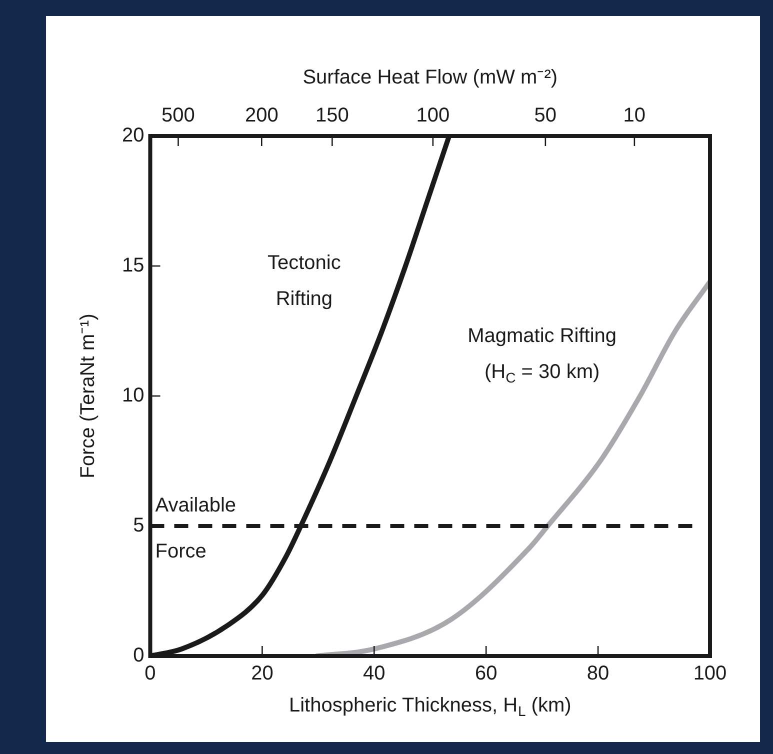 This screenshot has height=754, width=773. What do you see at coordinates (332, 115) in the screenshot?
I see `text: 150` at bounding box center [332, 115].